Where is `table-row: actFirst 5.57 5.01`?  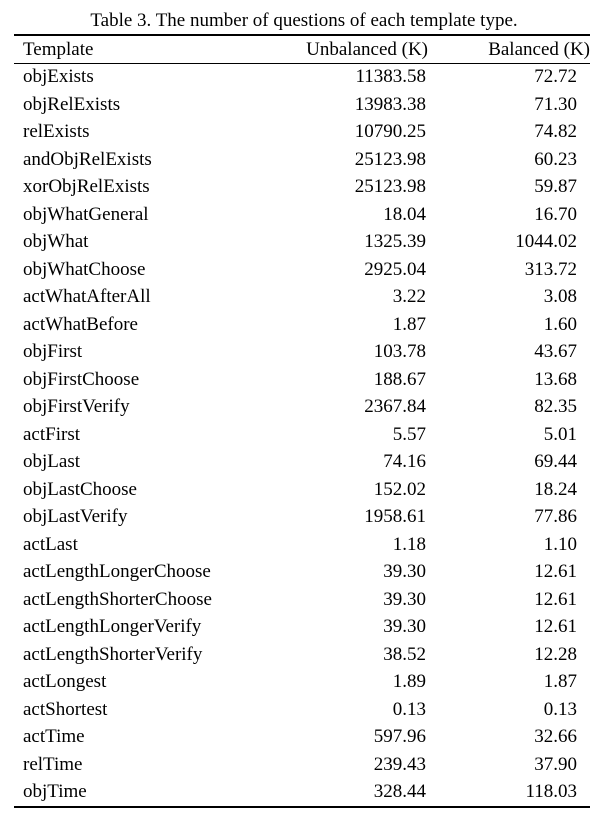
table-row: actFirst 5.57 5.01 is located at coordinates (304, 435).